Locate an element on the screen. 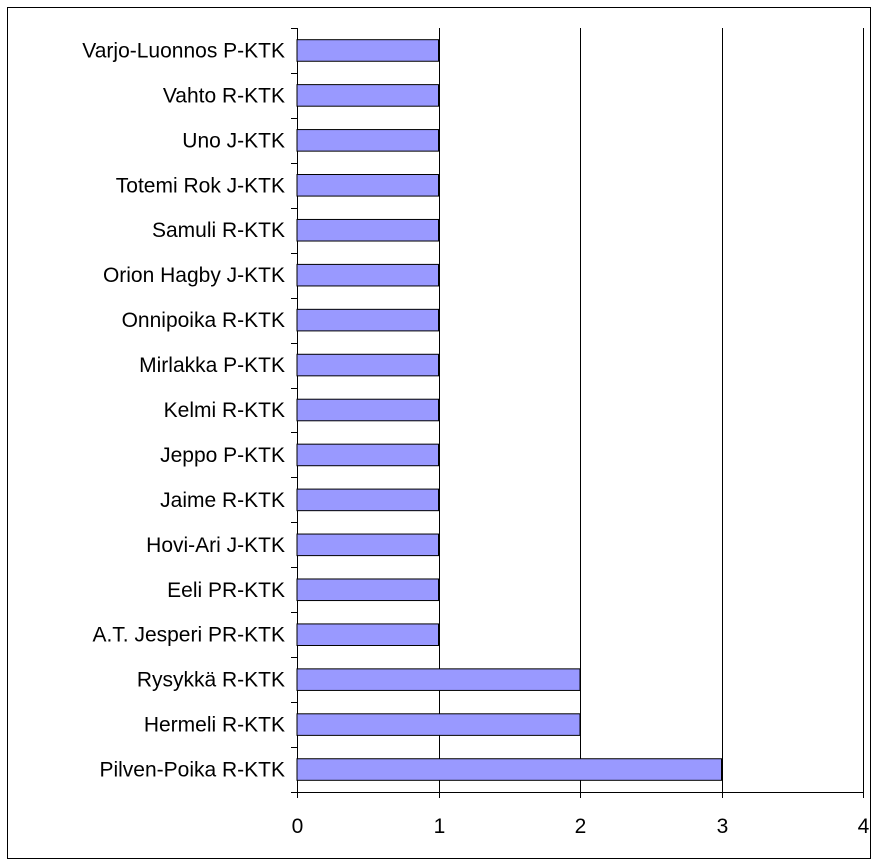 This screenshot has width=879, height=867. category-label: A.T. Jesperi PR-KTK is located at coordinates (188, 635).